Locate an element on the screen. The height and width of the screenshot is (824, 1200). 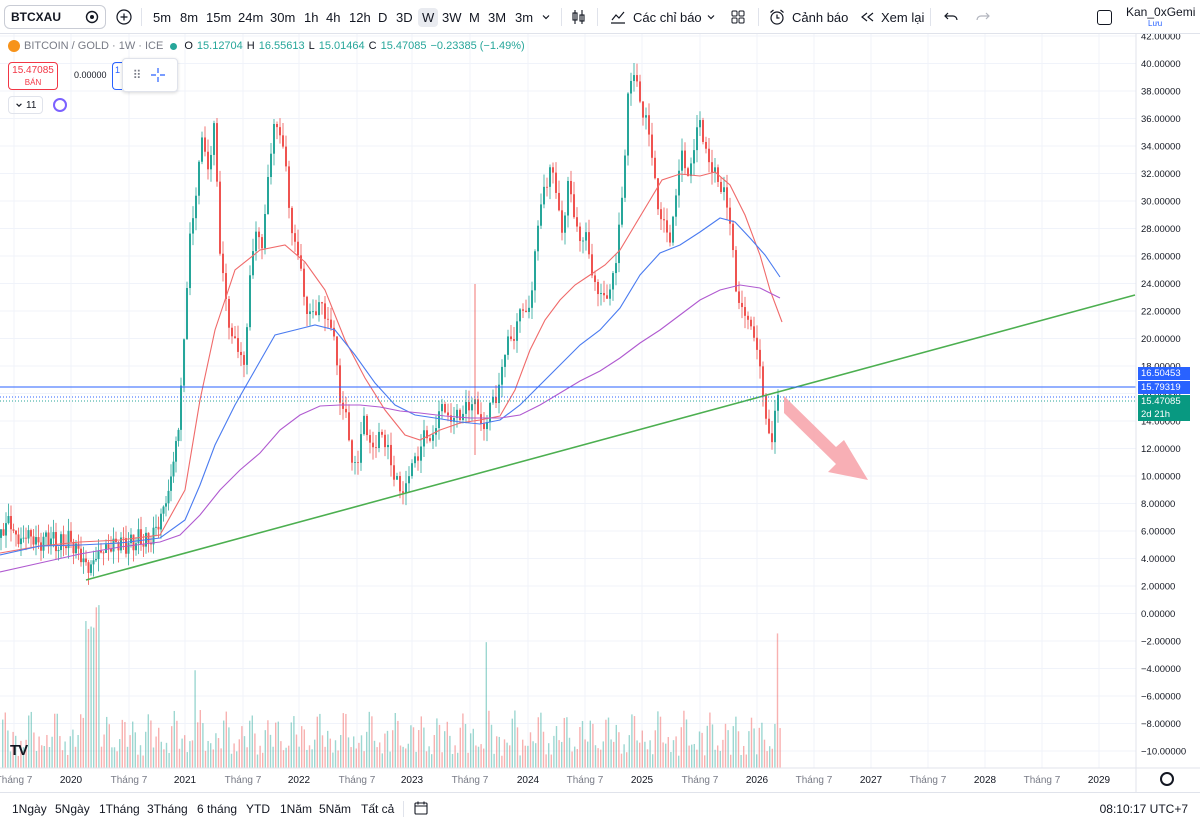
timeframe-3d: 3D is located at coordinates (404, 17).